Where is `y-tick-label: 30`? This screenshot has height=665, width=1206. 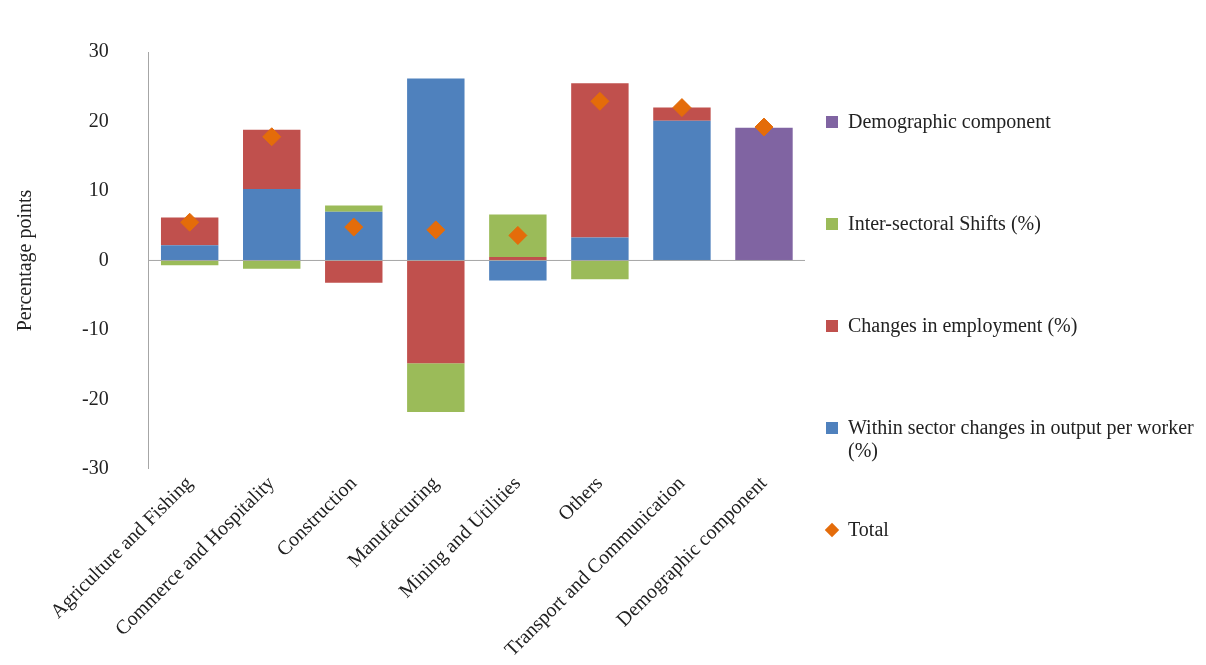
y-tick-label: 30 is located at coordinates (98, 50).